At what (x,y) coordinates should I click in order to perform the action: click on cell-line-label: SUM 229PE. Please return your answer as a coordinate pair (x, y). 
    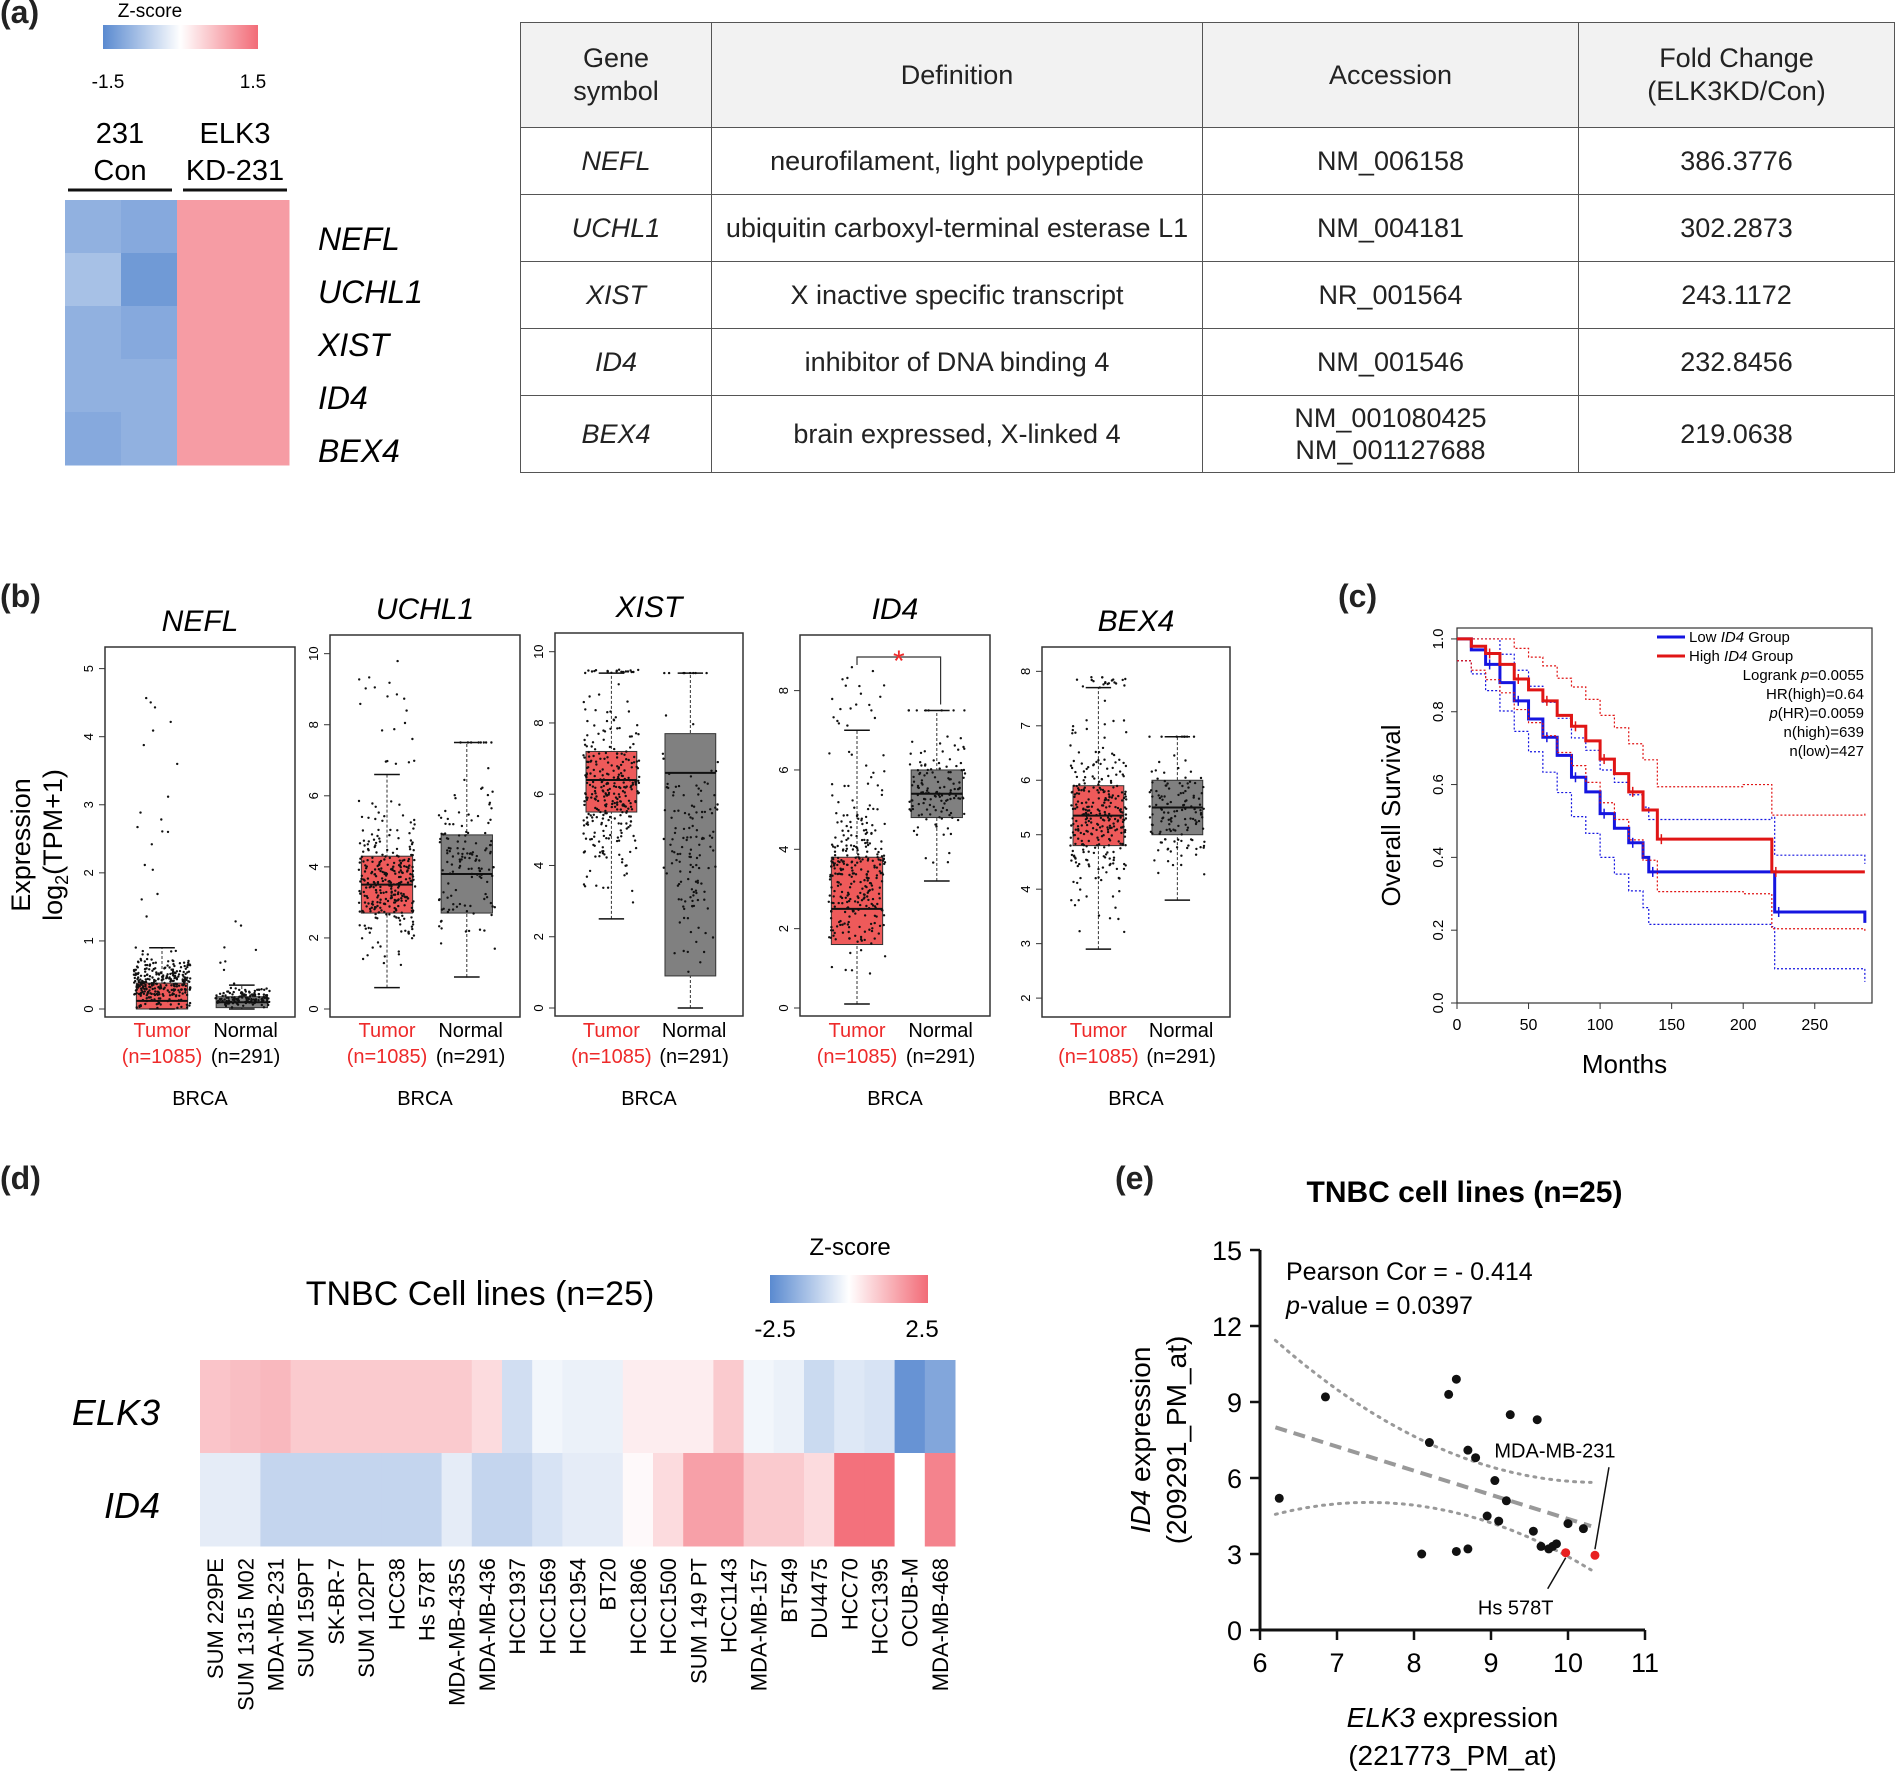
    Looking at the image, I should click on (215, 1618).